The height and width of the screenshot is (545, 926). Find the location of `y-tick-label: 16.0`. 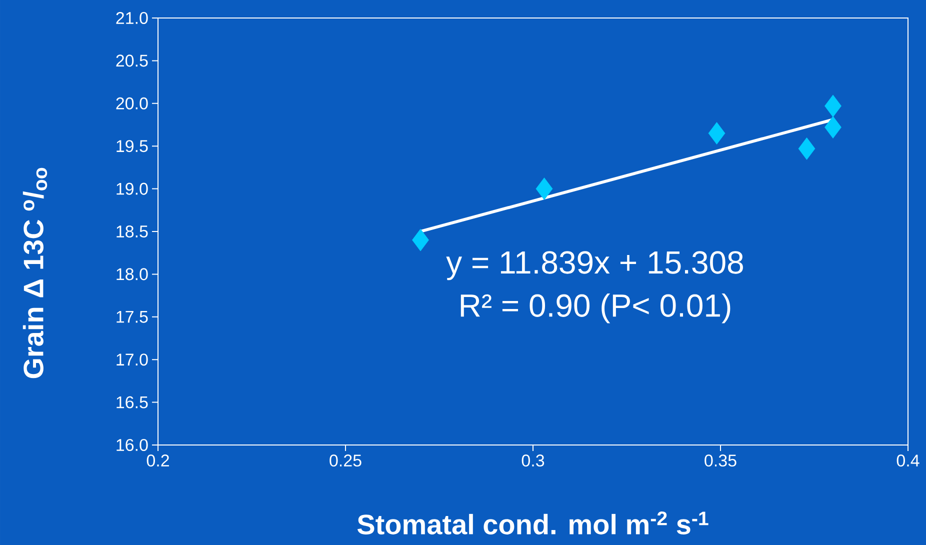

y-tick-label: 16.0 is located at coordinates (132, 445).